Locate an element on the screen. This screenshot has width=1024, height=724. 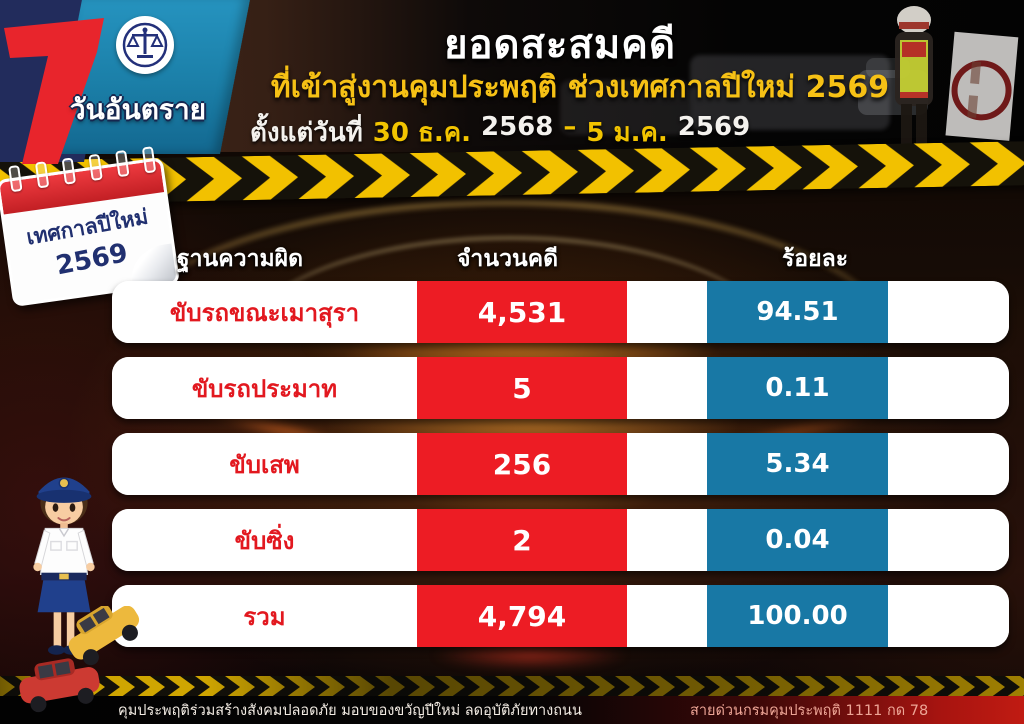
hazard-dark-overlay is located at coordinates (512, 687).